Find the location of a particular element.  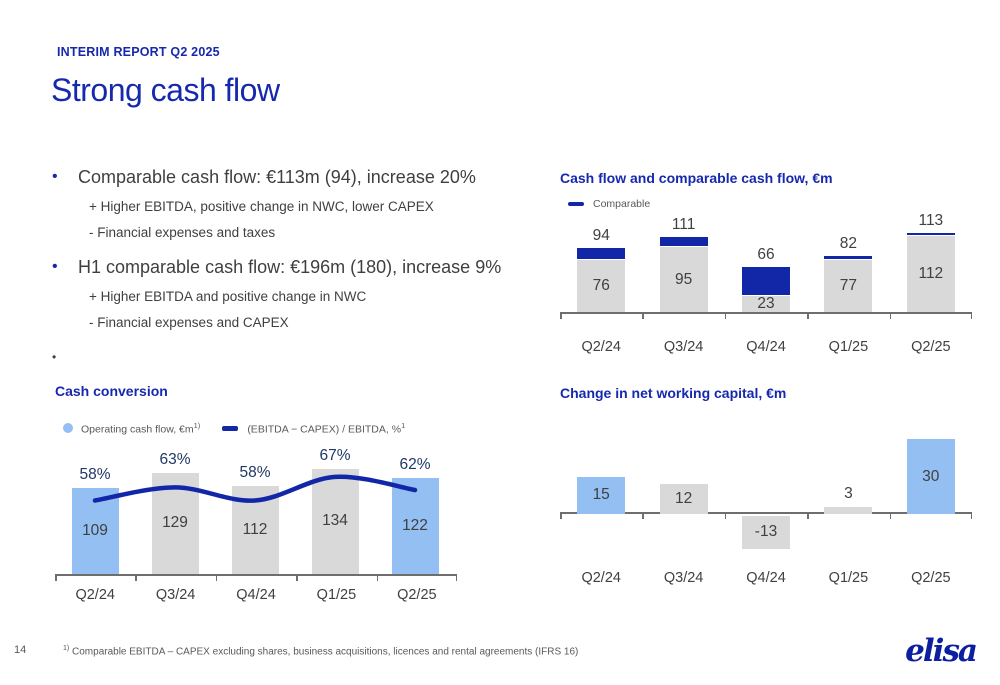

report-kicker: INTERIM REPORT Q2 2025 is located at coordinates (138, 52).